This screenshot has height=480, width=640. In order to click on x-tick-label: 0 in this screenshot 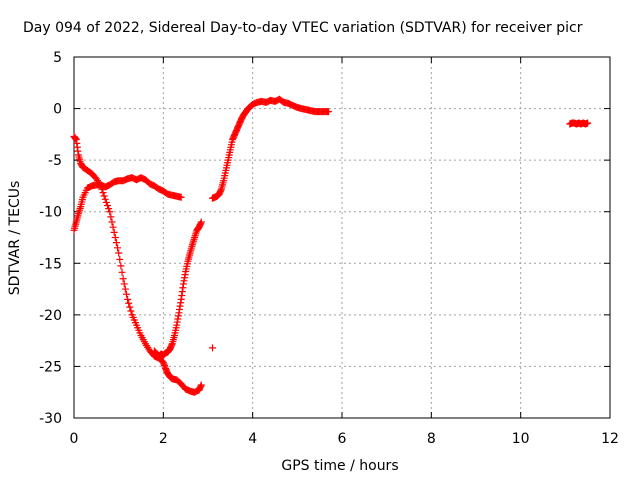, I will do `click(74, 439)`.